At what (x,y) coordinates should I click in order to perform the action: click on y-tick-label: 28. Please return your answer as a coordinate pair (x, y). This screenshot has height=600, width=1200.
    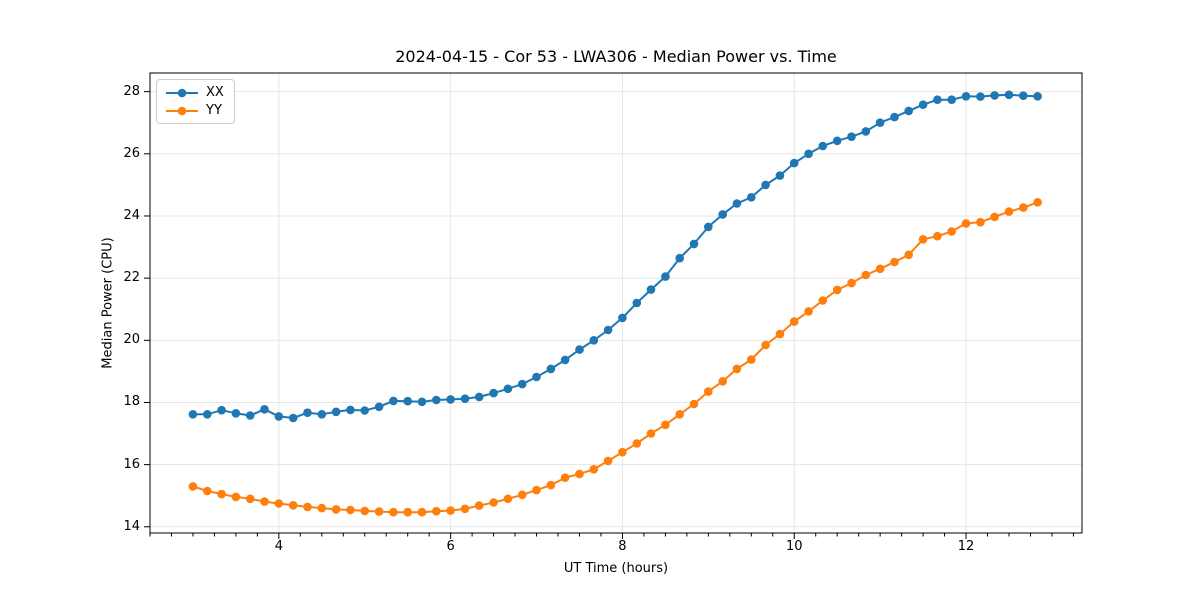
    Looking at the image, I should click on (131, 91).